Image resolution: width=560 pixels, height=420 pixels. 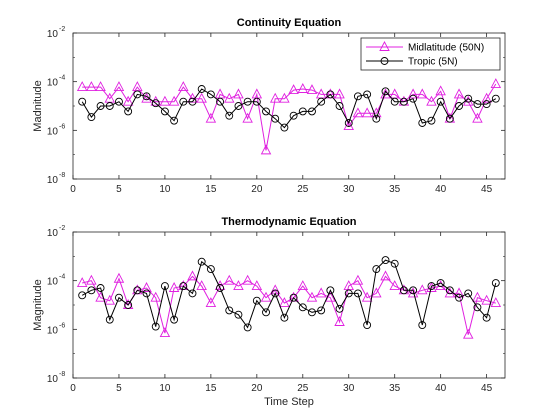 I want to click on y-tick-exponent: -6, so click(x=62, y=126).